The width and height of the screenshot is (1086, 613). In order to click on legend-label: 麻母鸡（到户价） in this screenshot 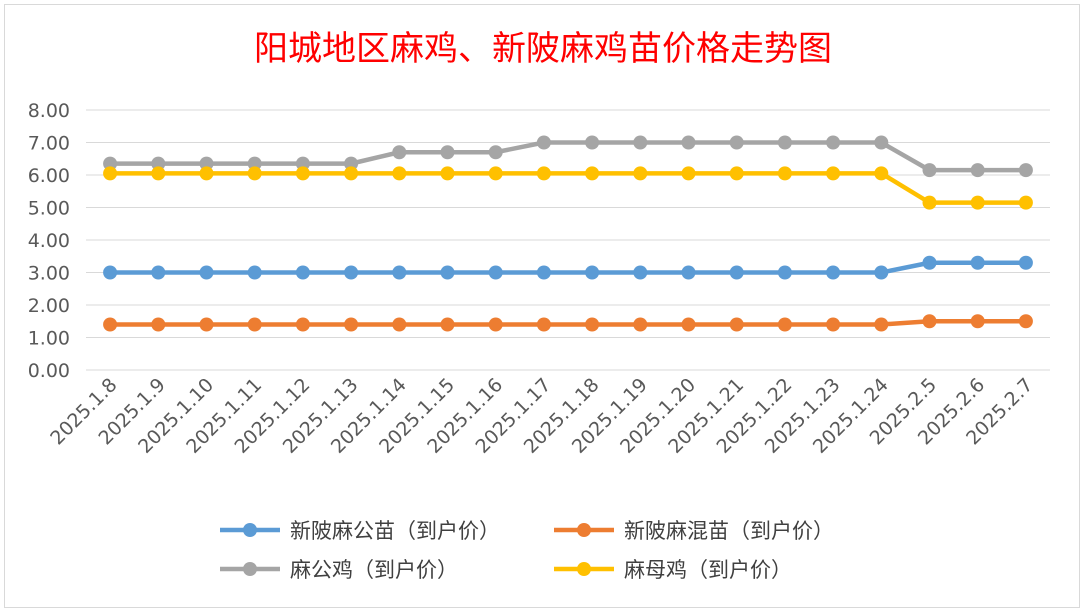, I will do `click(708, 570)`.